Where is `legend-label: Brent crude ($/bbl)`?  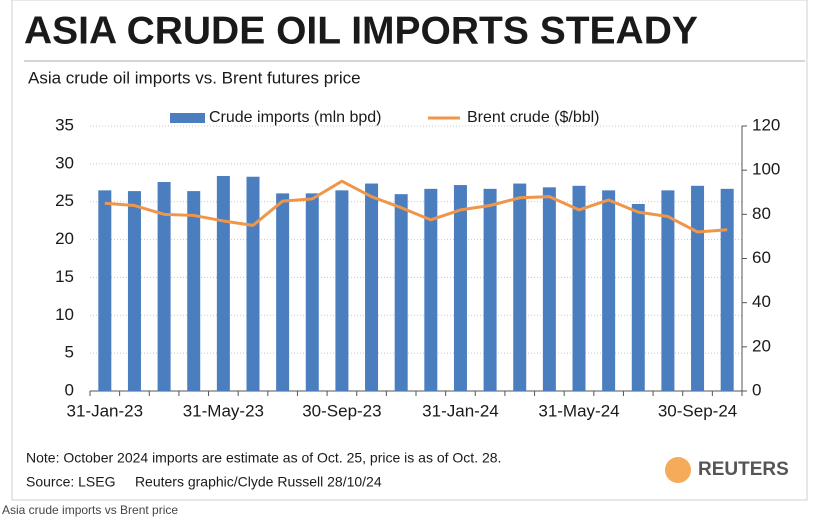 legend-label: Brent crude ($/bbl) is located at coordinates (533, 117).